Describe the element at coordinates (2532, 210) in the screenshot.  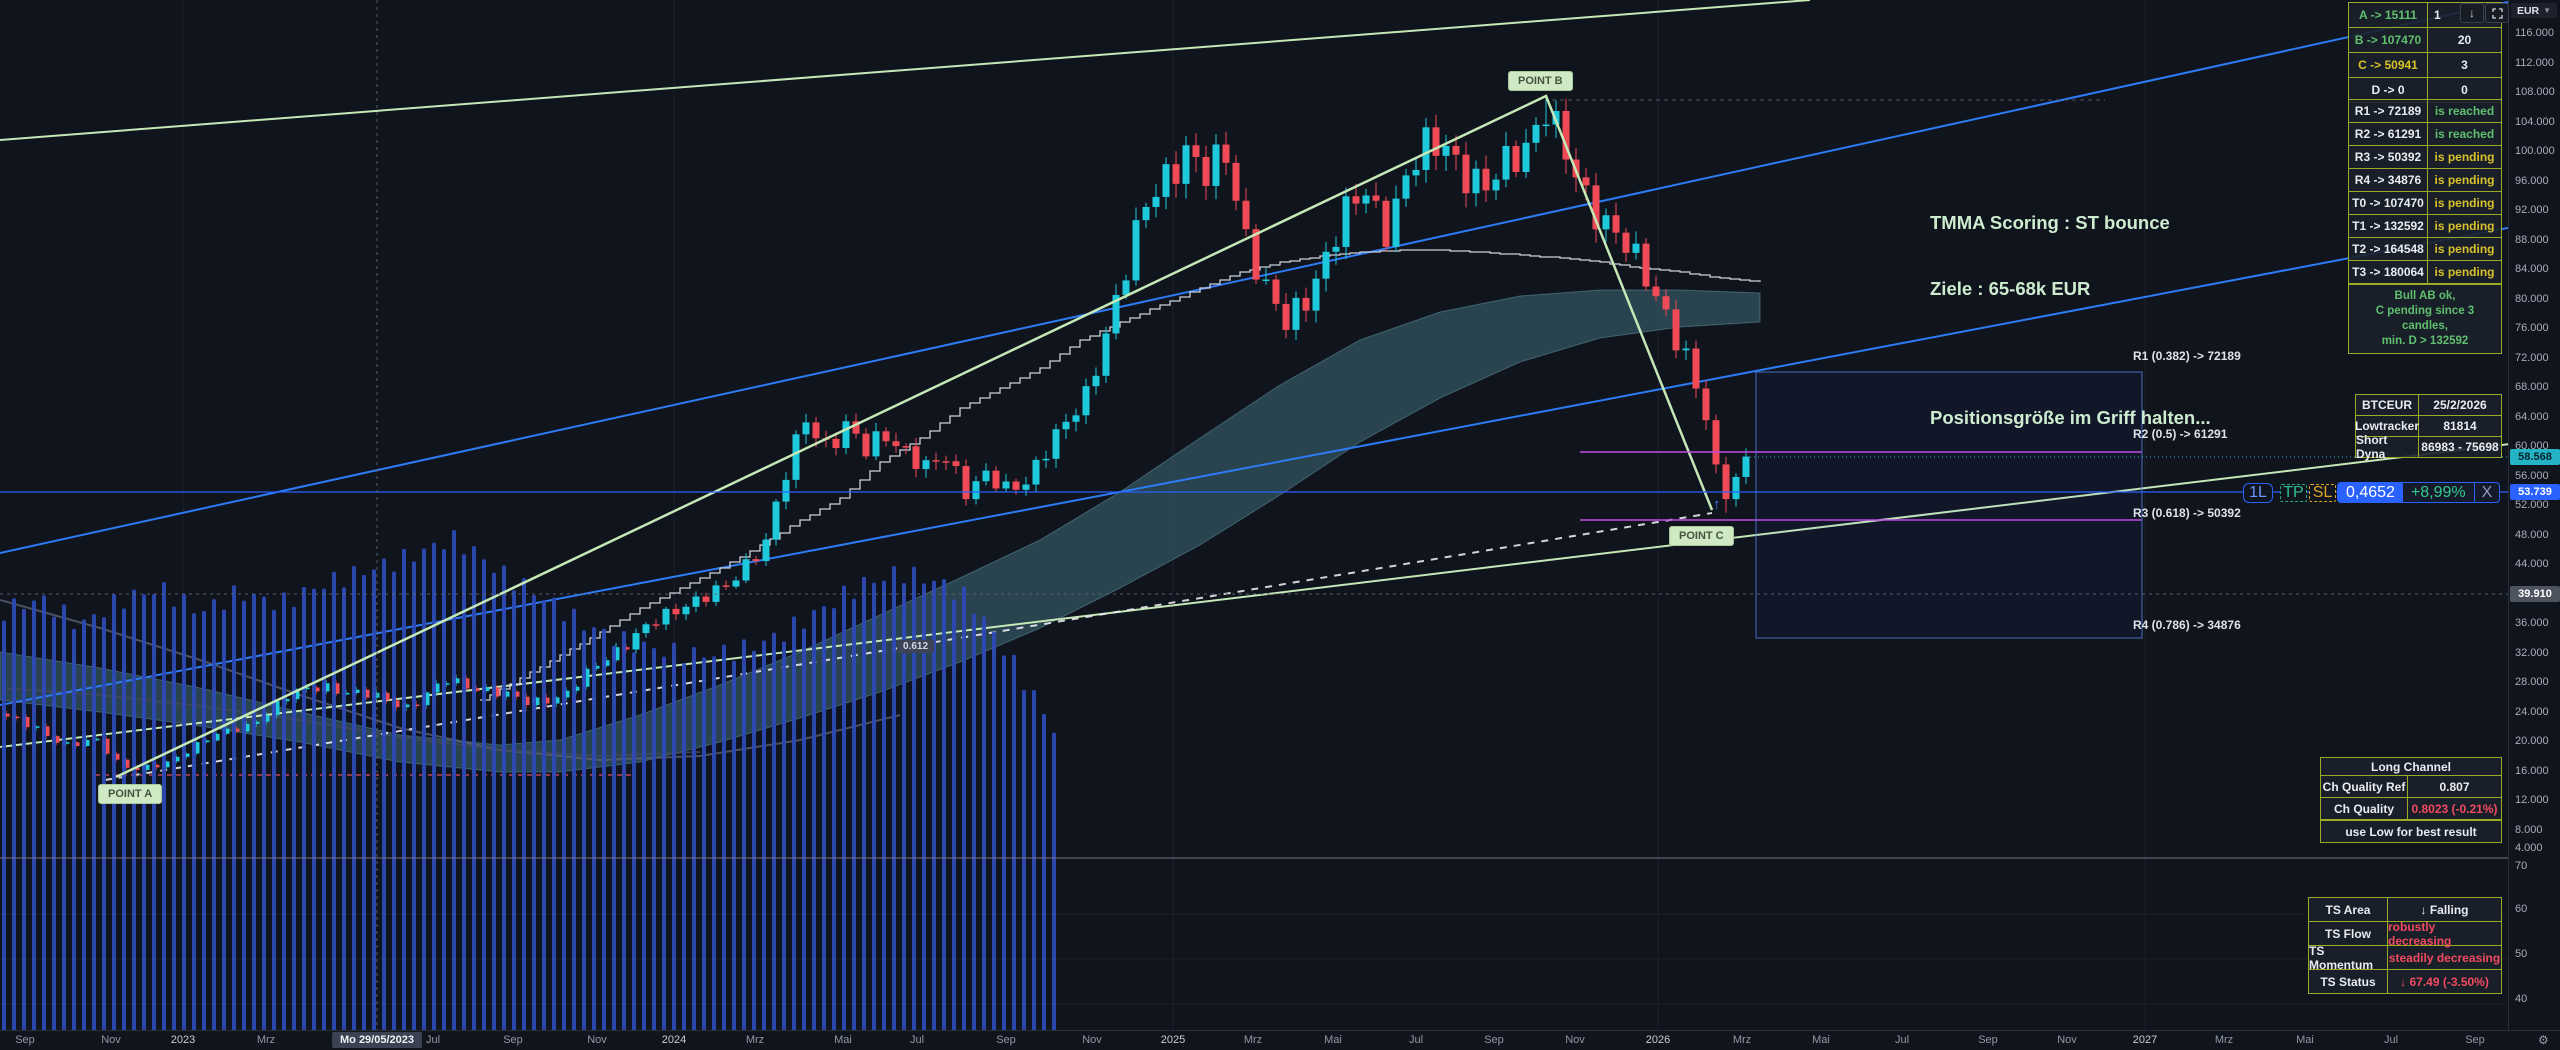
I see `price-tick: 92.000` at that location.